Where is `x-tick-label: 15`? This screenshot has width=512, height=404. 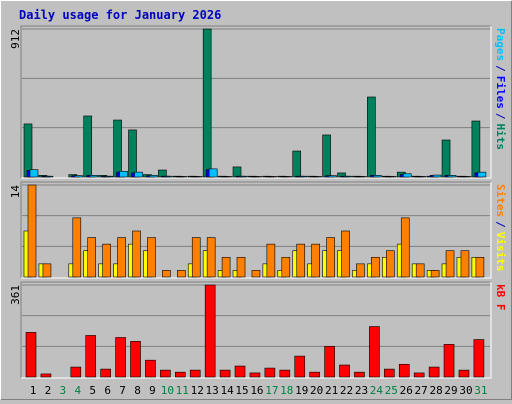 x-tick-label: 15 is located at coordinates (241, 390).